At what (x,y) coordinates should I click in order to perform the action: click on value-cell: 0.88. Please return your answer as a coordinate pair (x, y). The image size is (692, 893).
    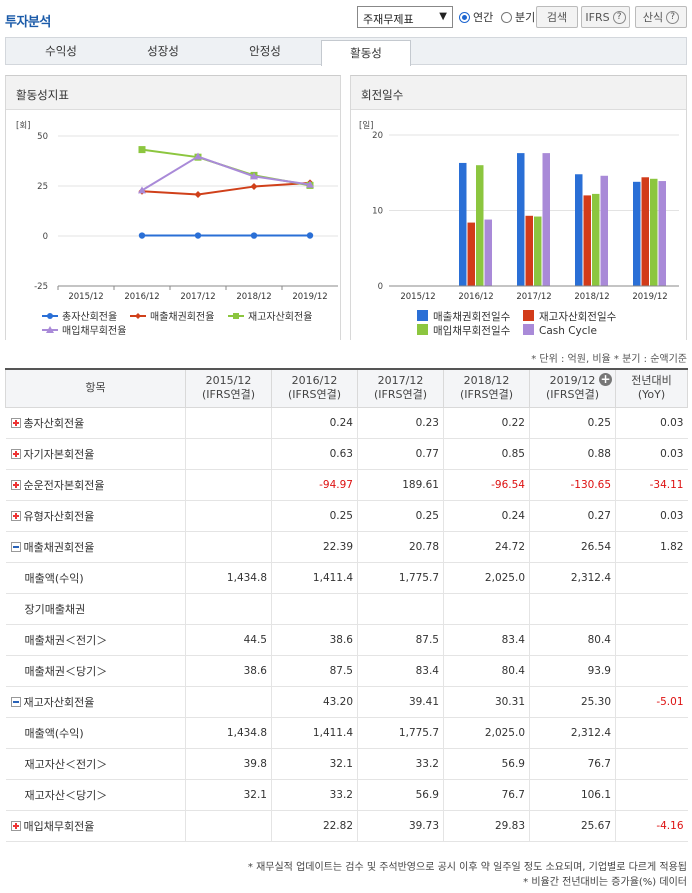
    Looking at the image, I should click on (572, 454).